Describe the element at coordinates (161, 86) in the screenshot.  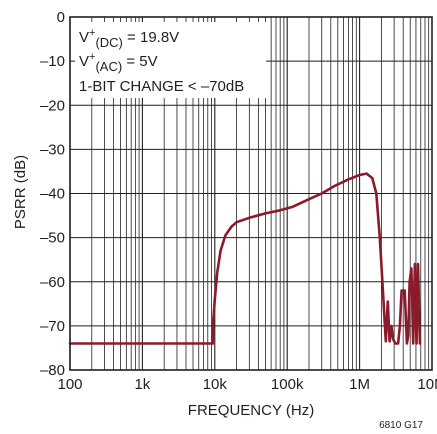
I see `annotation-line-3: 1-BIT CHANGE < –70dB` at that location.